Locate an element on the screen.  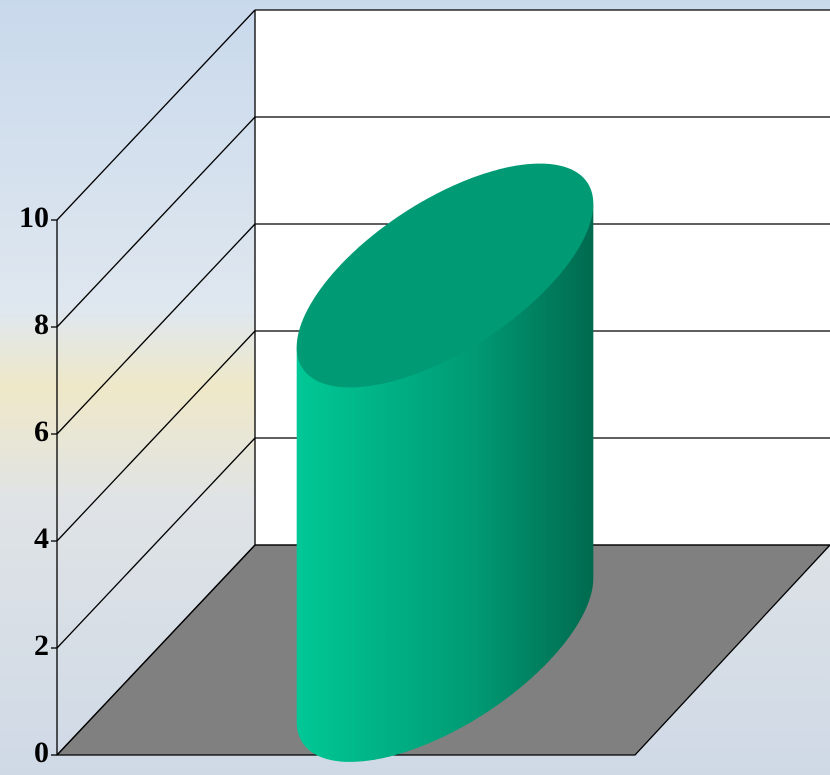
y-tick-label: 4 is located at coordinates (41, 538).